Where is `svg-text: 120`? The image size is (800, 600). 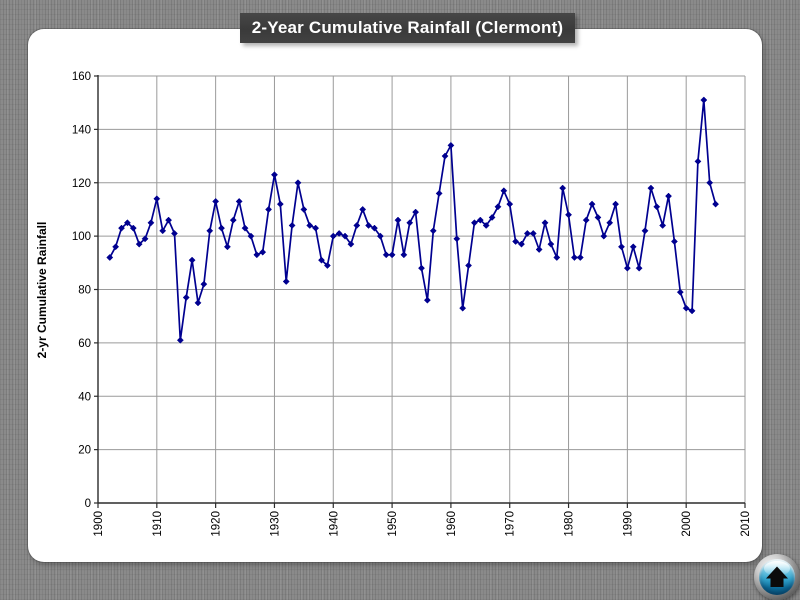
svg-text: 120 is located at coordinates (81, 184).